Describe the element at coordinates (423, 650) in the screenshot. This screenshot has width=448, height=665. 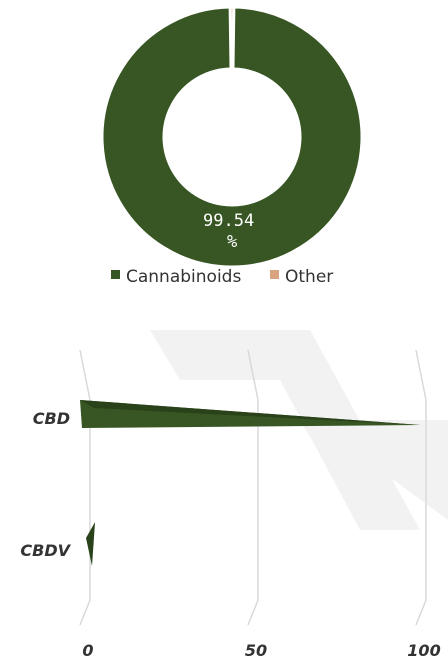
I see `x-tick-label: 100` at that location.